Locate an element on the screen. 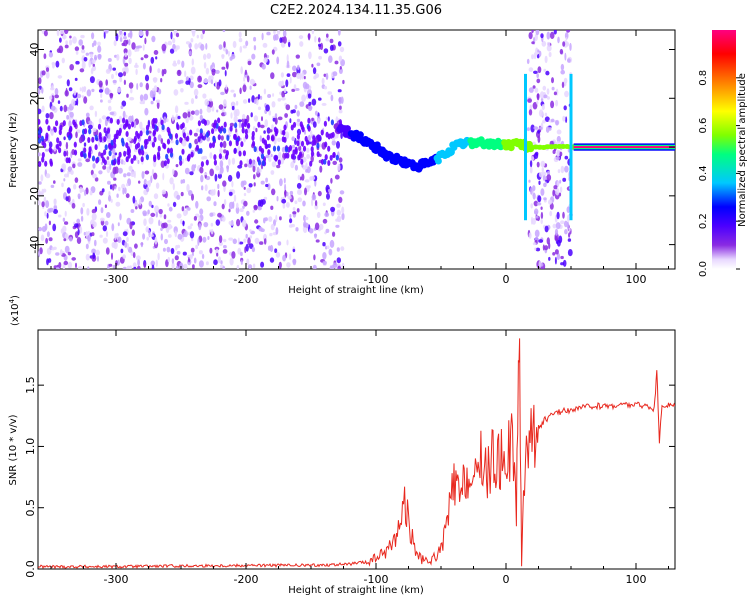 The image size is (750, 600). x-tick-label: -200 is located at coordinates (246, 579).